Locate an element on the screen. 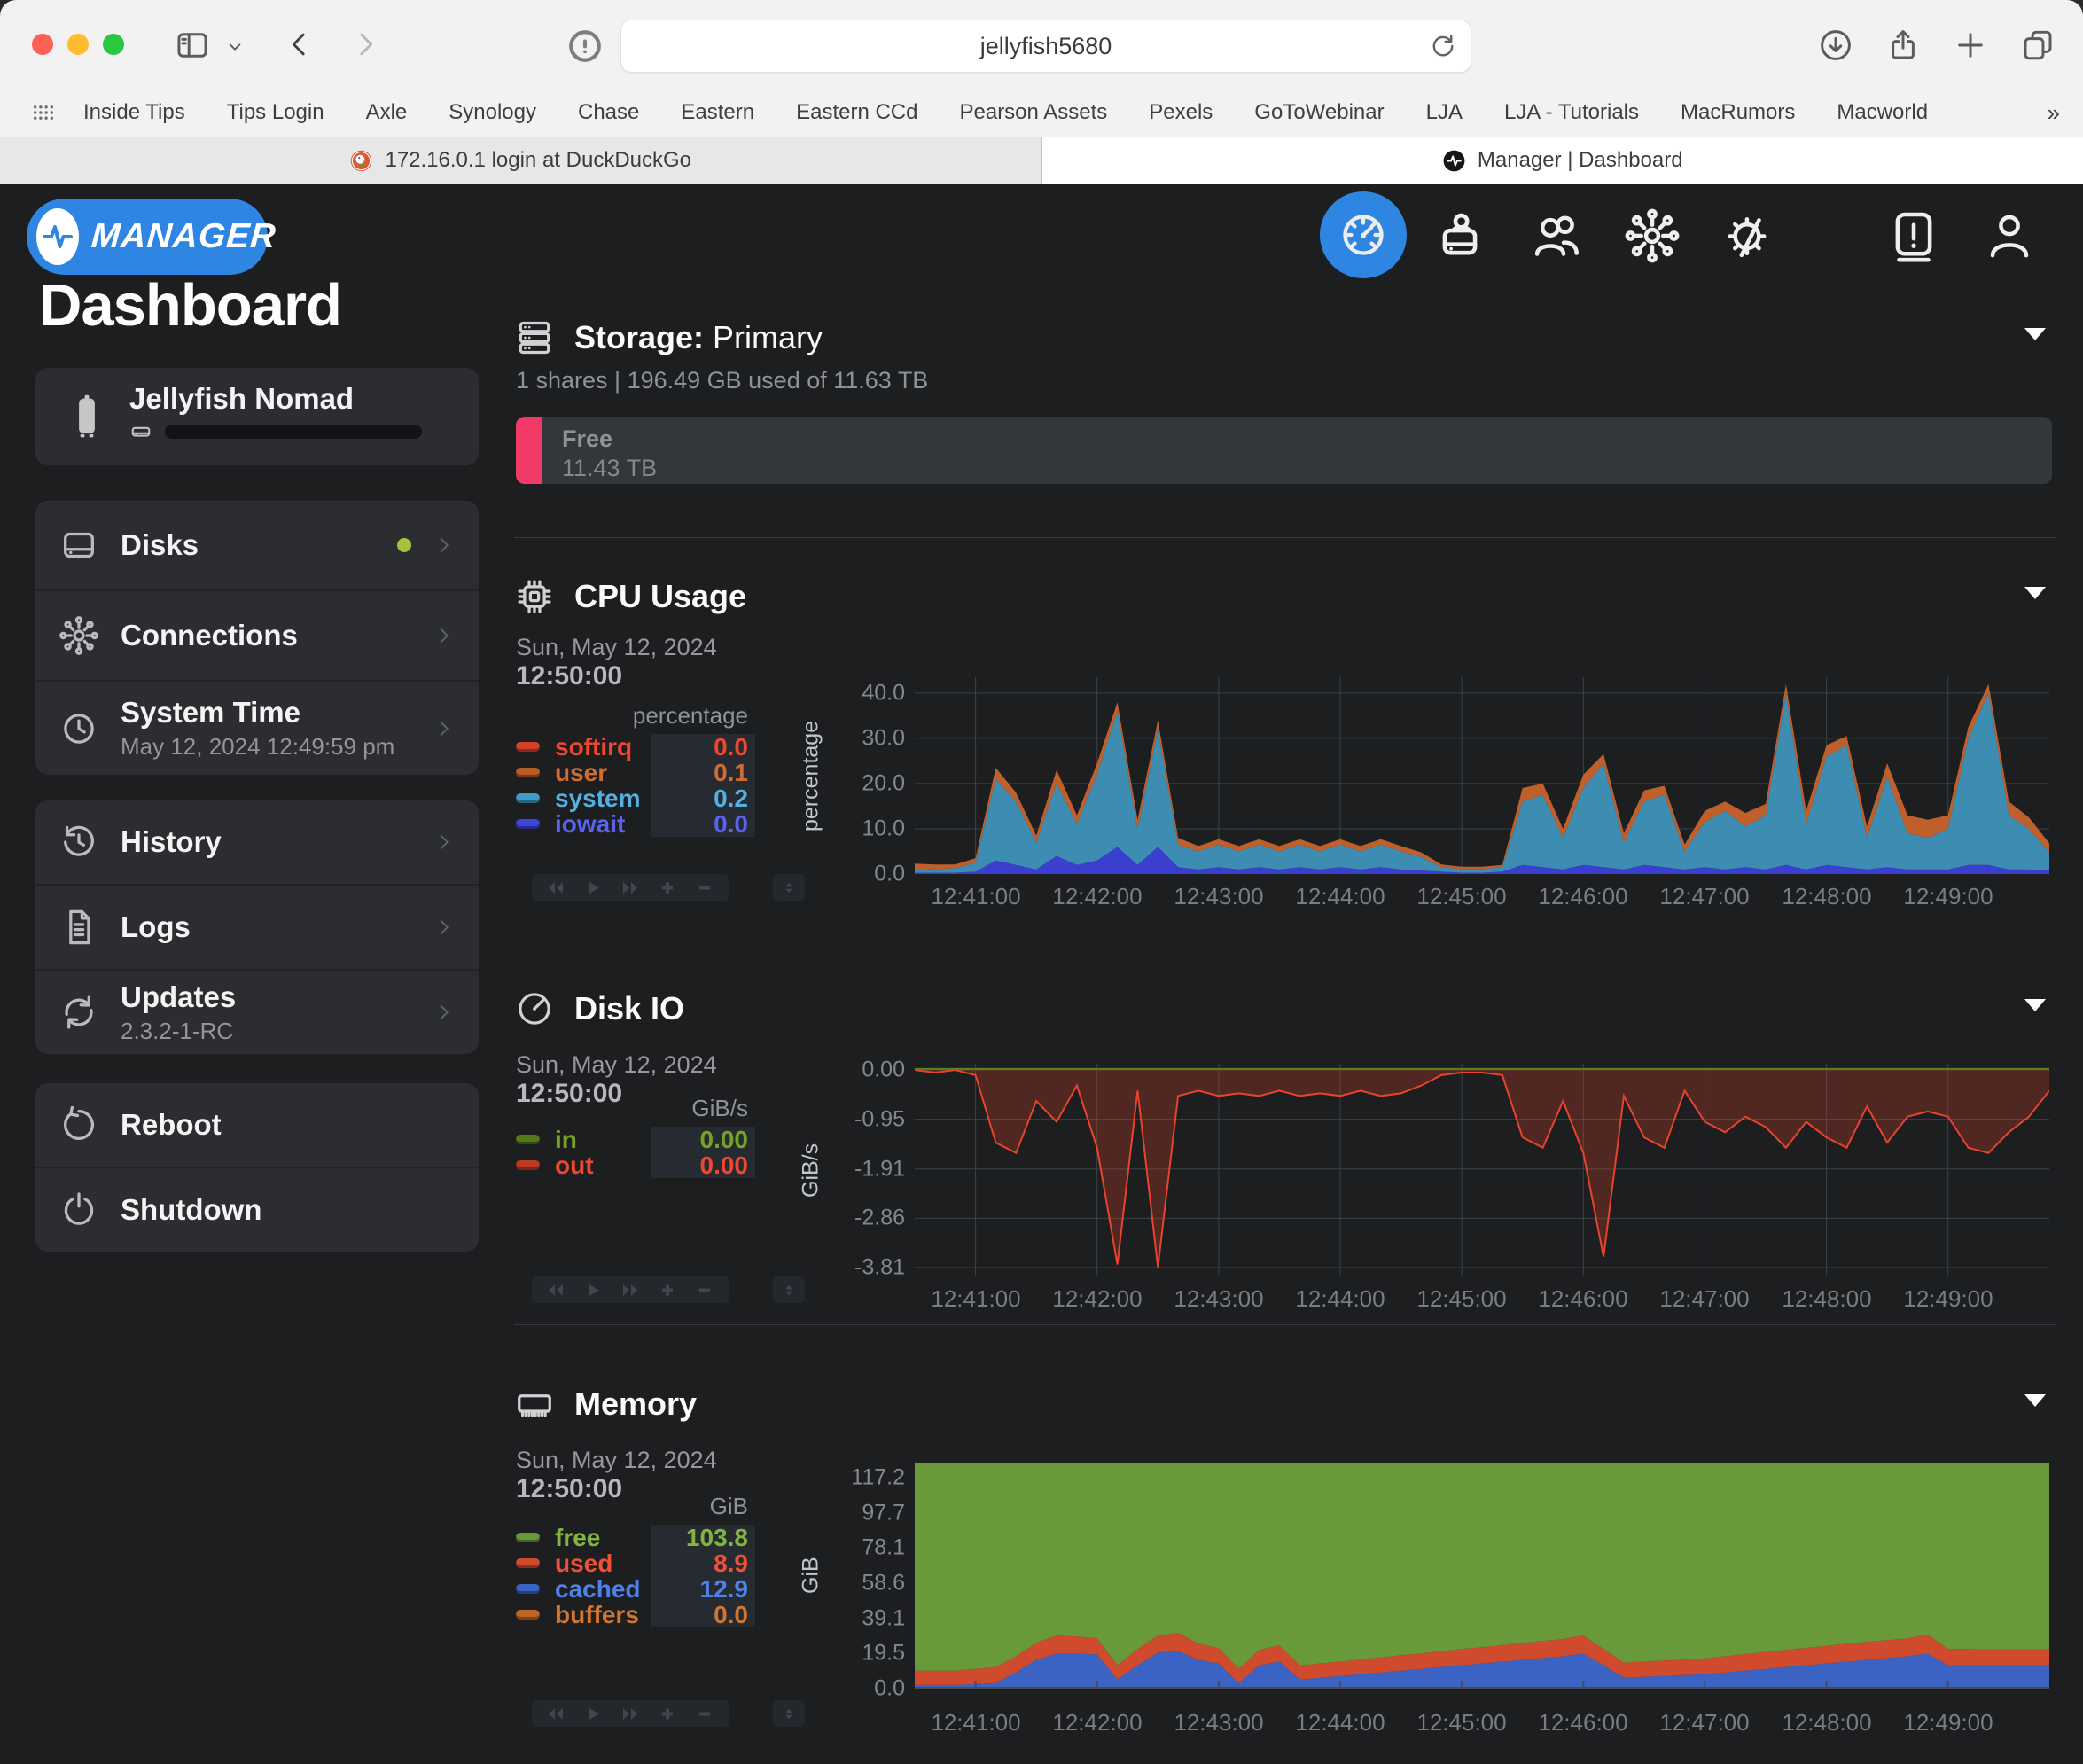 This screenshot has height=1764, width=2083. sidebar-group: Reboot Shutdown is located at coordinates (257, 1167).